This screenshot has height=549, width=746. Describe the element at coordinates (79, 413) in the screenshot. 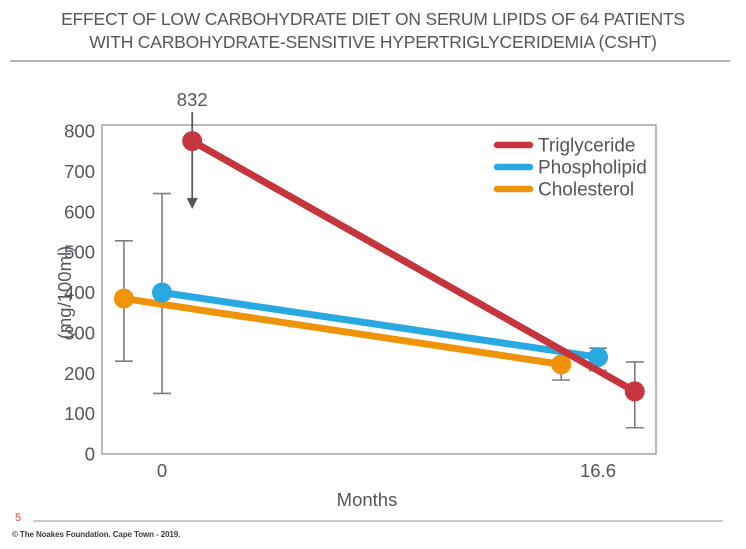

I see `y-tick-label: 100` at that location.